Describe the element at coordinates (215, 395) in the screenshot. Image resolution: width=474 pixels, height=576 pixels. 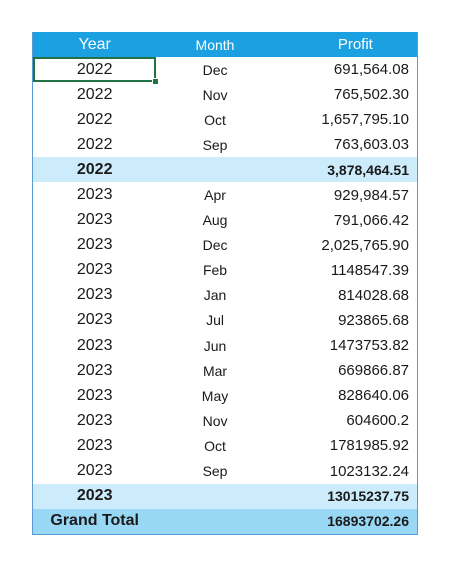
I see `month-cell: May` at that location.